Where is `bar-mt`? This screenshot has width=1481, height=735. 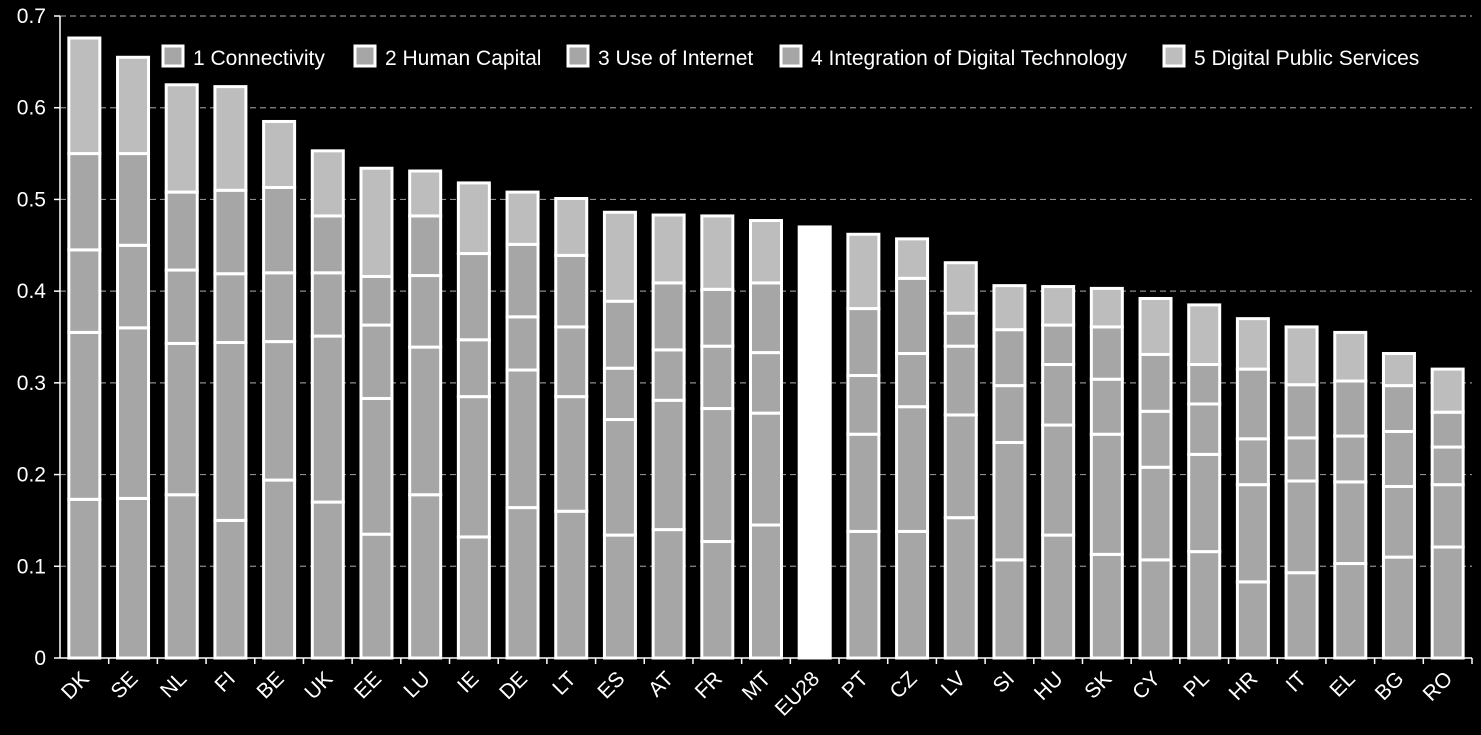 bar-mt is located at coordinates (766, 439).